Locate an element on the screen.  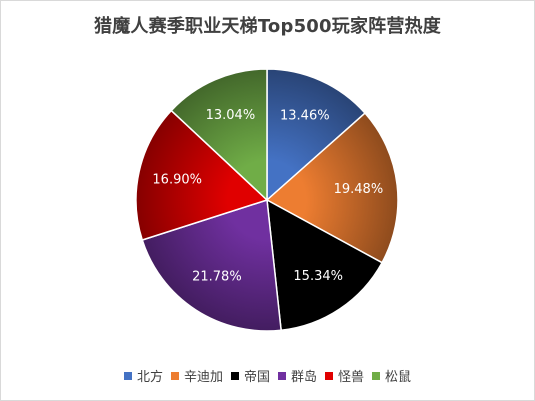
legend-label: 松鼠 is located at coordinates (398, 377).